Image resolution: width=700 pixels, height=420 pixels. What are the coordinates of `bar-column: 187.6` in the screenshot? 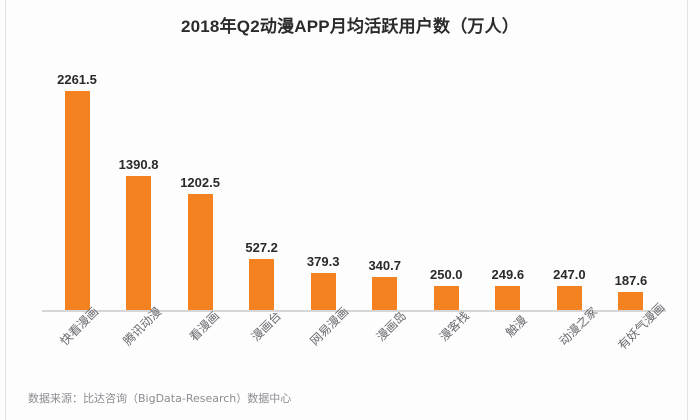 It's located at (631, 181).